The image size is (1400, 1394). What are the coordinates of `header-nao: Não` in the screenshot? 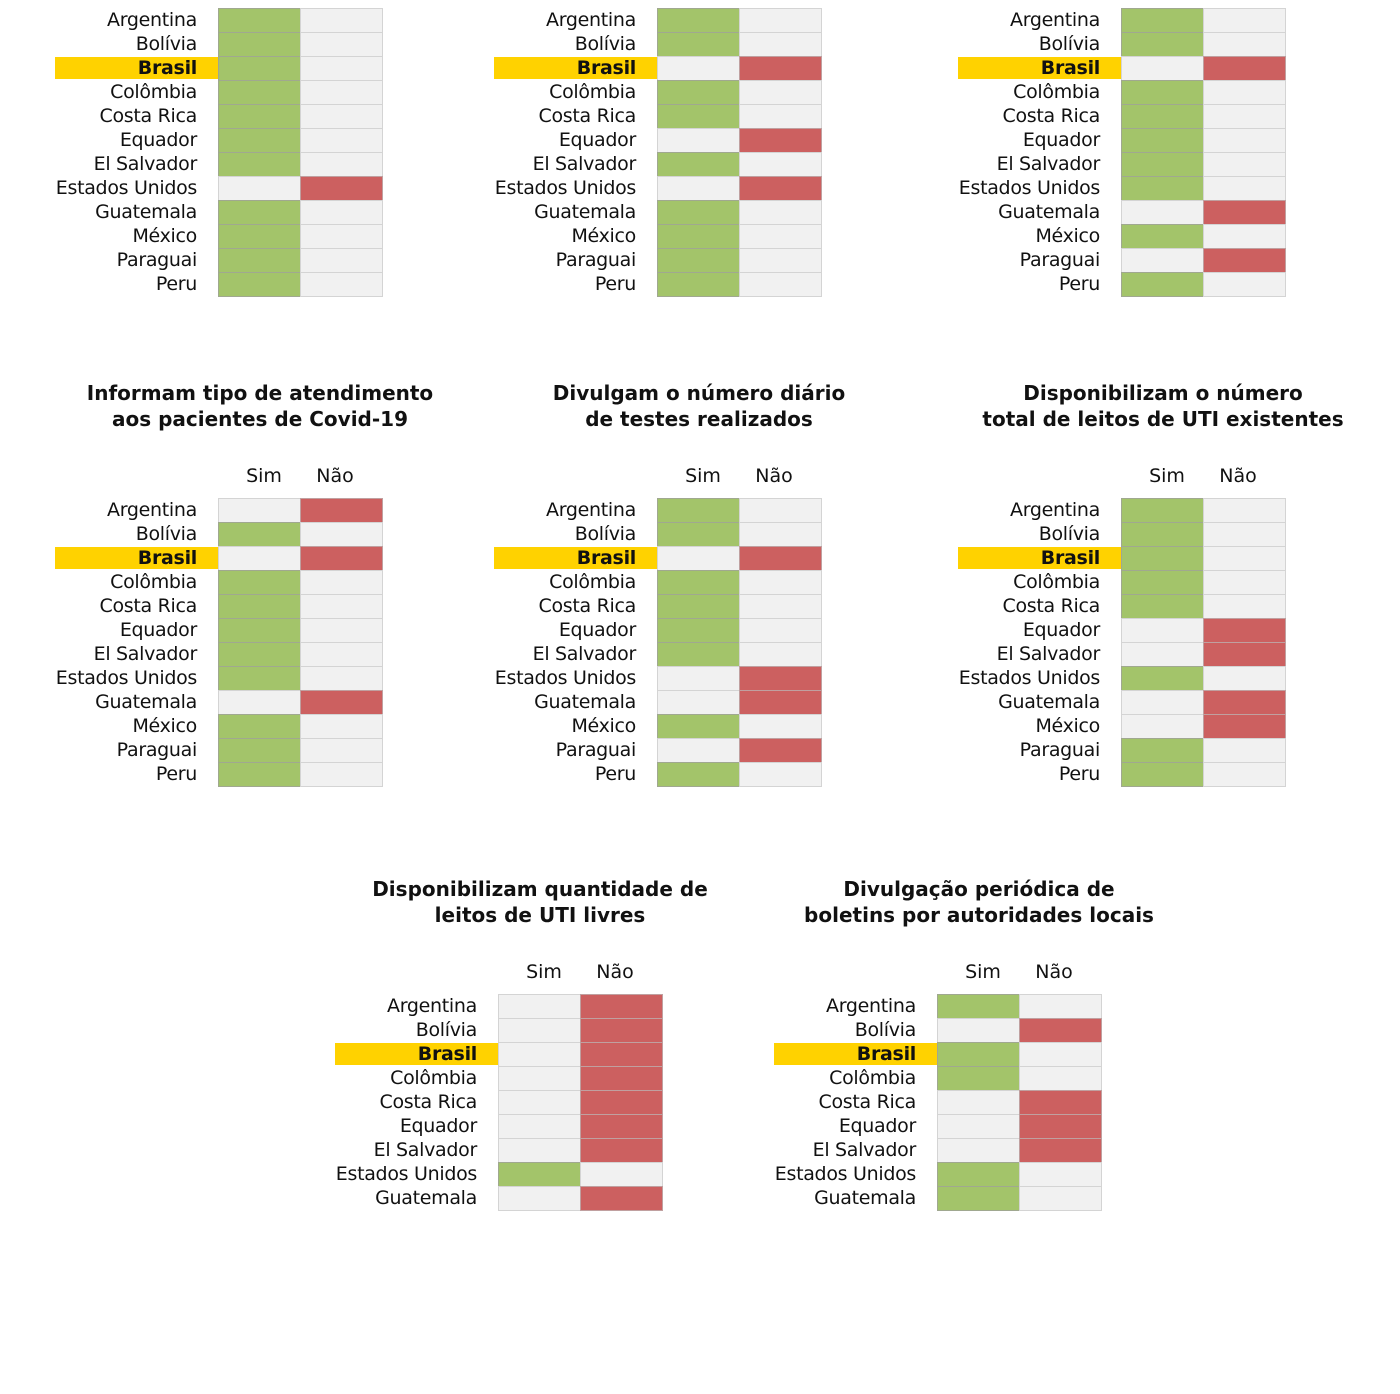 It's located at (1054, 972).